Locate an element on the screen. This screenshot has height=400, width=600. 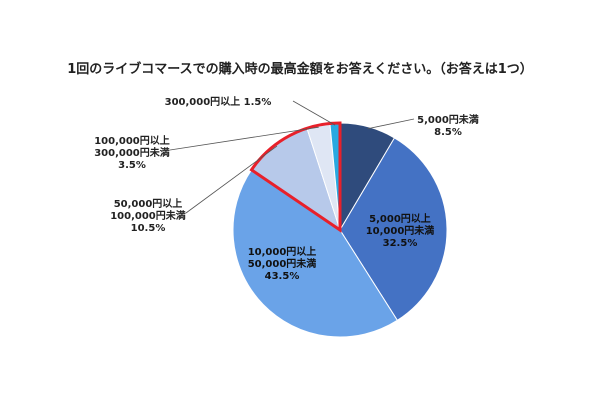
highlight-outline is located at coordinates (295, 177).